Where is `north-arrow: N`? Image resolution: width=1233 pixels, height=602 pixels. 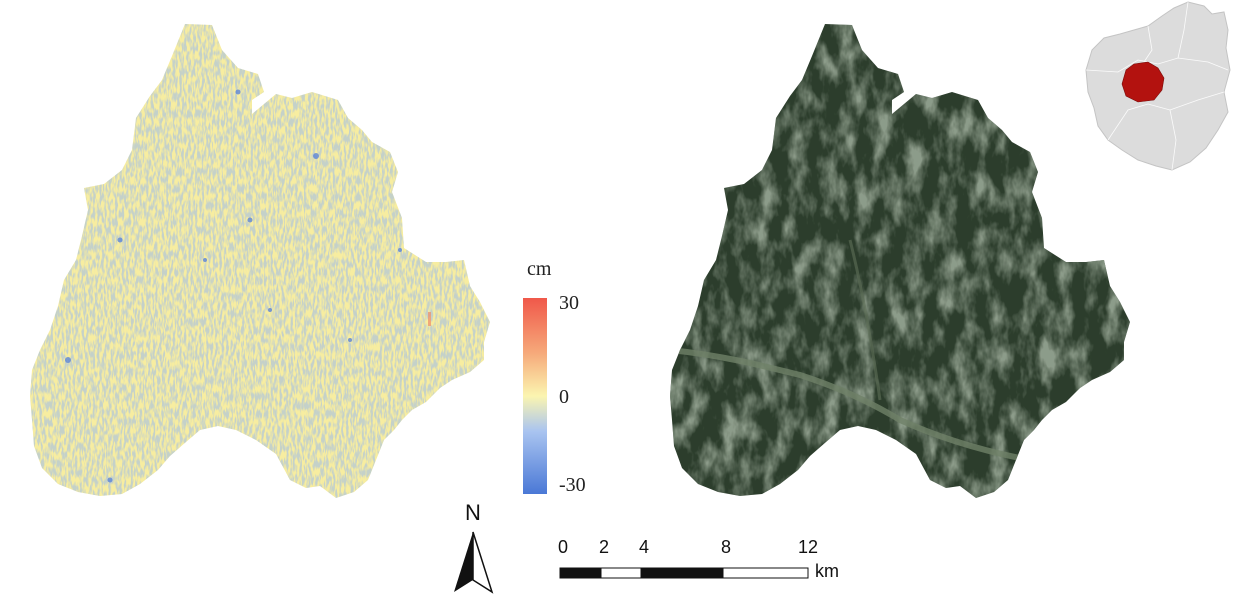 north-arrow: N is located at coordinates (473, 548).